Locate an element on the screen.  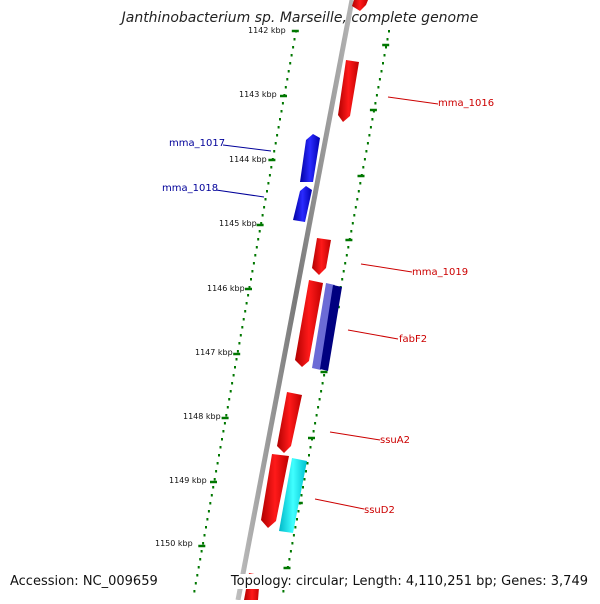
kbp-label: 1147 kbp is located at coordinates (214, 352).